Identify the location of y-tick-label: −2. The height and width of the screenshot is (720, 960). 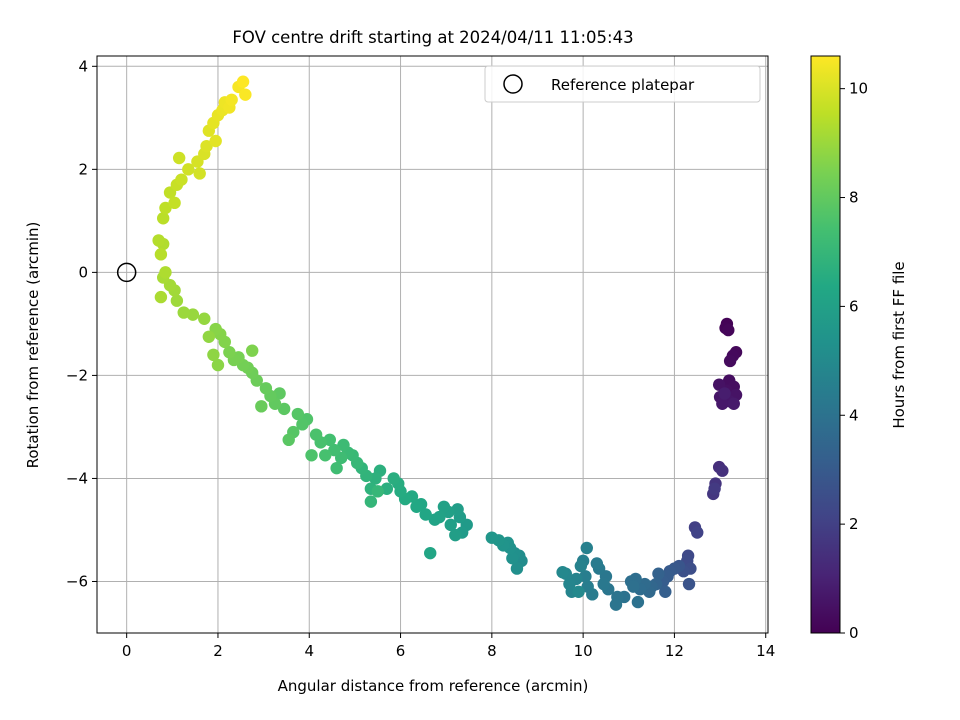
(77, 375).